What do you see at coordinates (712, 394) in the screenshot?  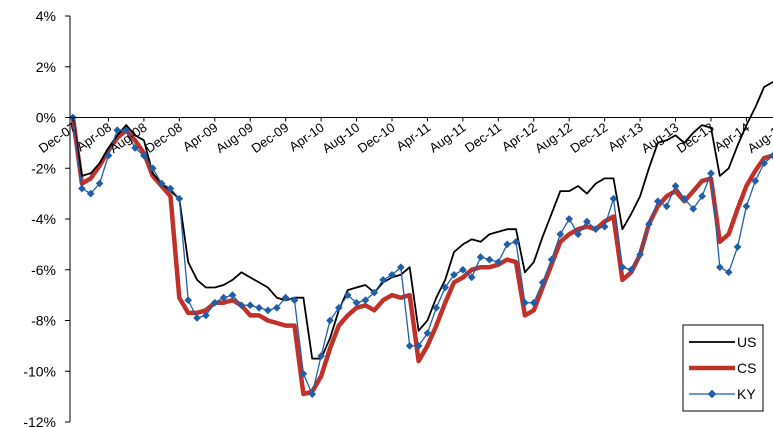 I see `legend-marker-ky` at bounding box center [712, 394].